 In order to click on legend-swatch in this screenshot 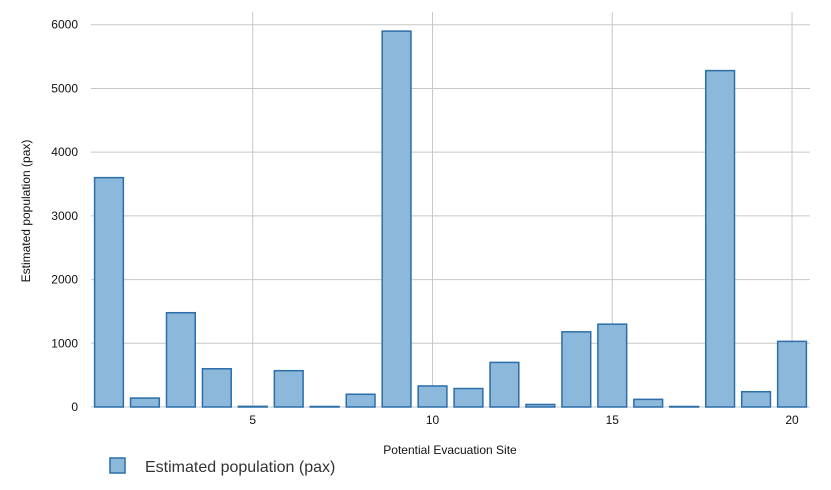, I will do `click(117, 465)`.